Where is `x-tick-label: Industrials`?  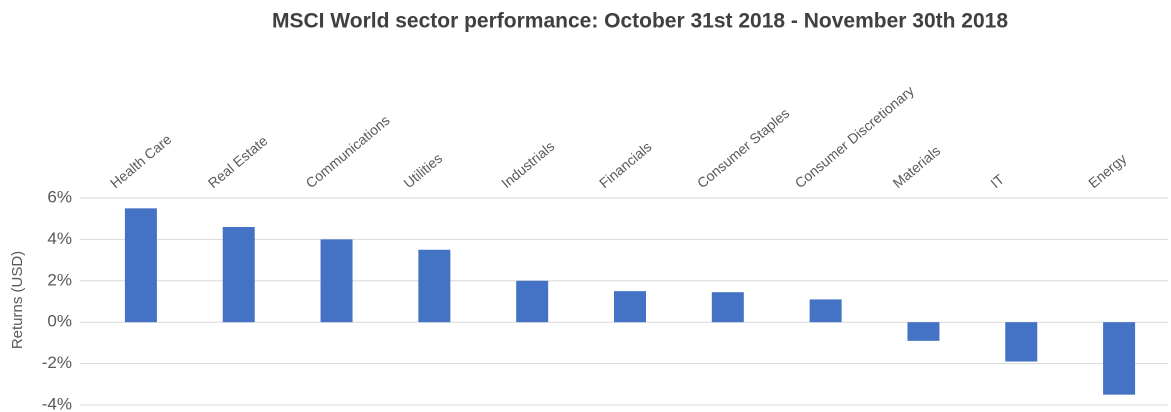 x-tick-label: Industrials is located at coordinates (527, 164).